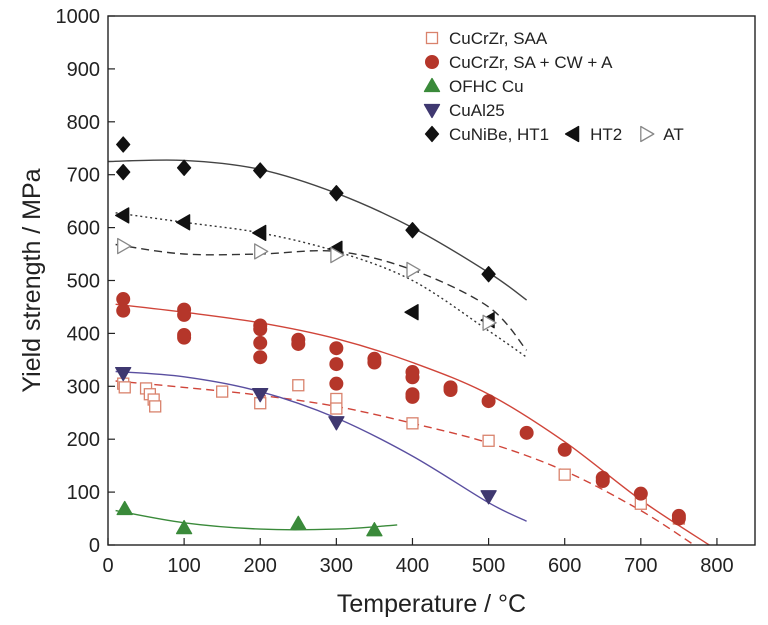  Describe the element at coordinates (673, 134) in the screenshot. I see `legend-label: AT` at that location.